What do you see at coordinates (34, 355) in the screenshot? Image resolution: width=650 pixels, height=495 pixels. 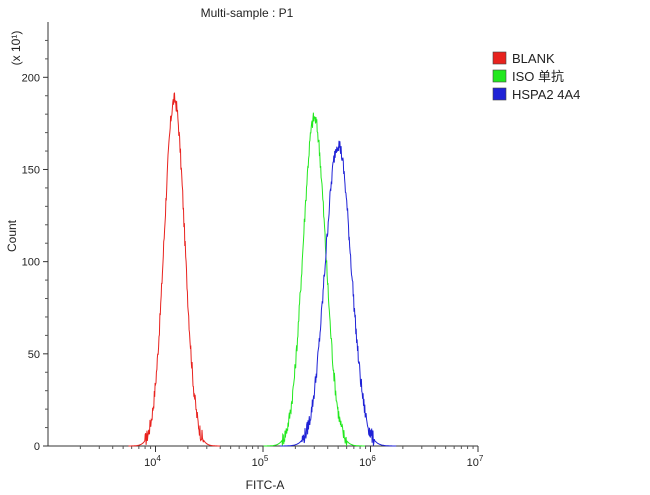 I see `y-tick-label: 50` at bounding box center [34, 355].